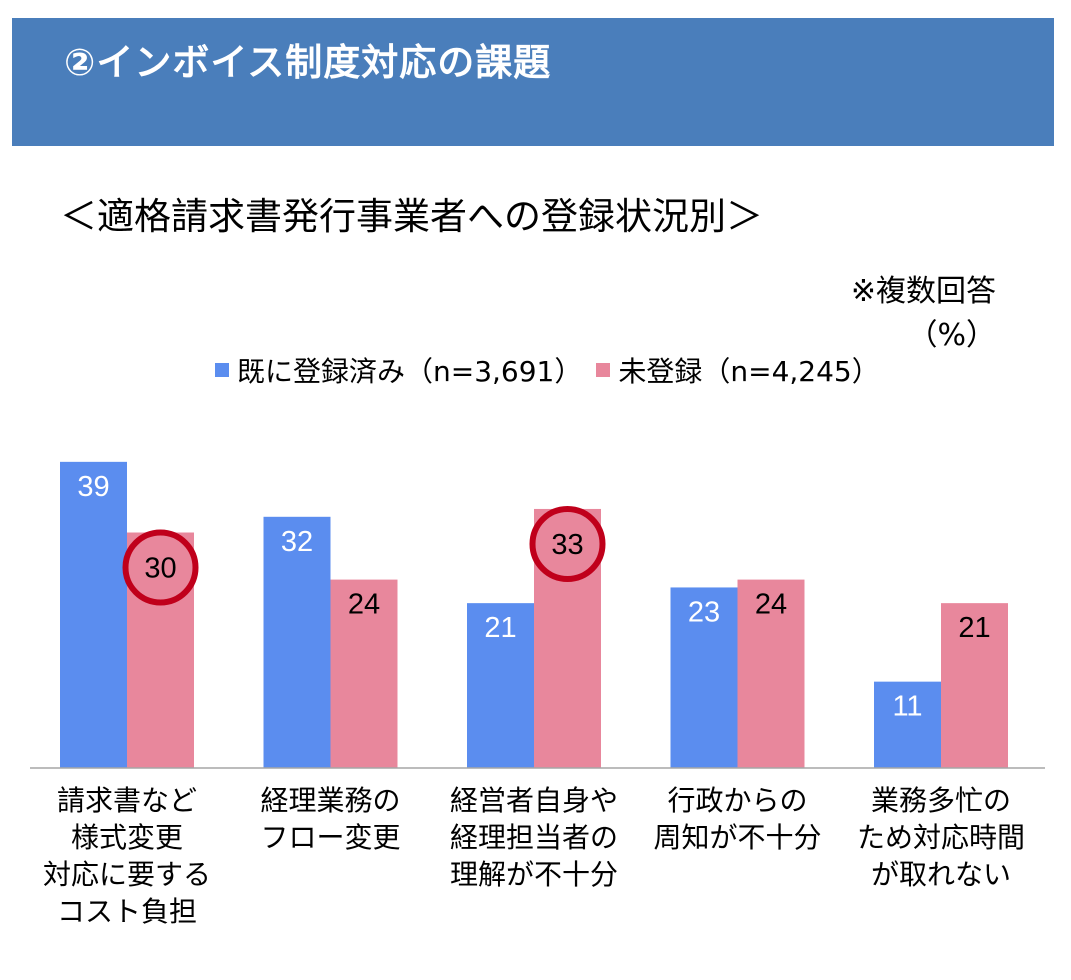 The height and width of the screenshot is (980, 1071). What do you see at coordinates (923, 291) in the screenshot?
I see `multiple-answers-note: ※複数回答` at bounding box center [923, 291].